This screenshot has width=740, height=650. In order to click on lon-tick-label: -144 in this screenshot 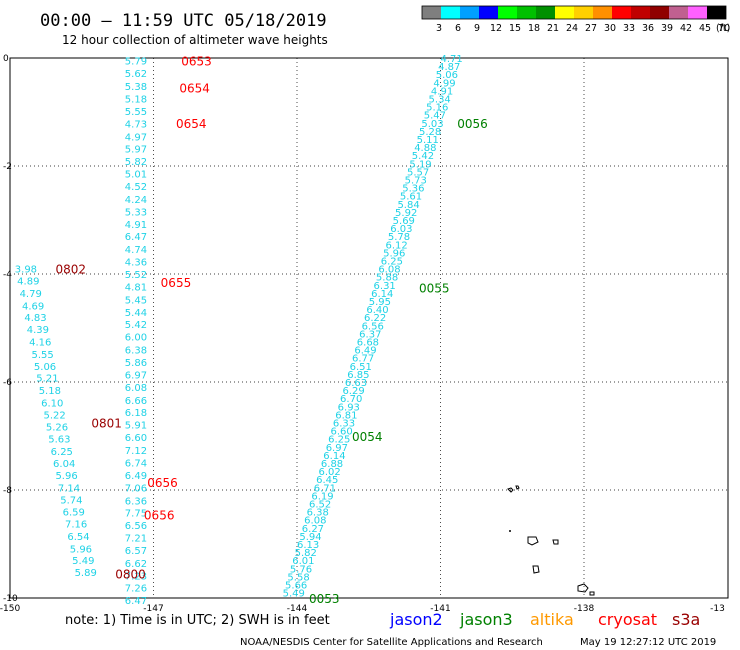, I will do `click(297, 609)`.